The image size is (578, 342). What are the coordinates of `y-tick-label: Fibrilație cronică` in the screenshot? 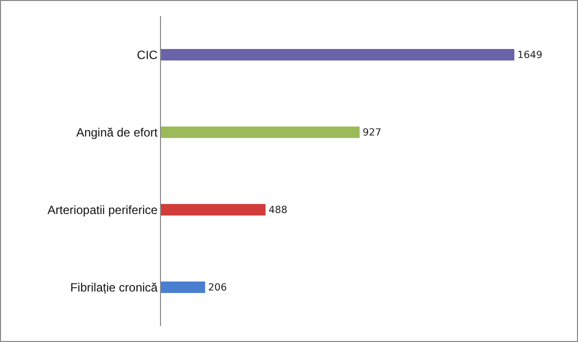 It's located at (114, 287).